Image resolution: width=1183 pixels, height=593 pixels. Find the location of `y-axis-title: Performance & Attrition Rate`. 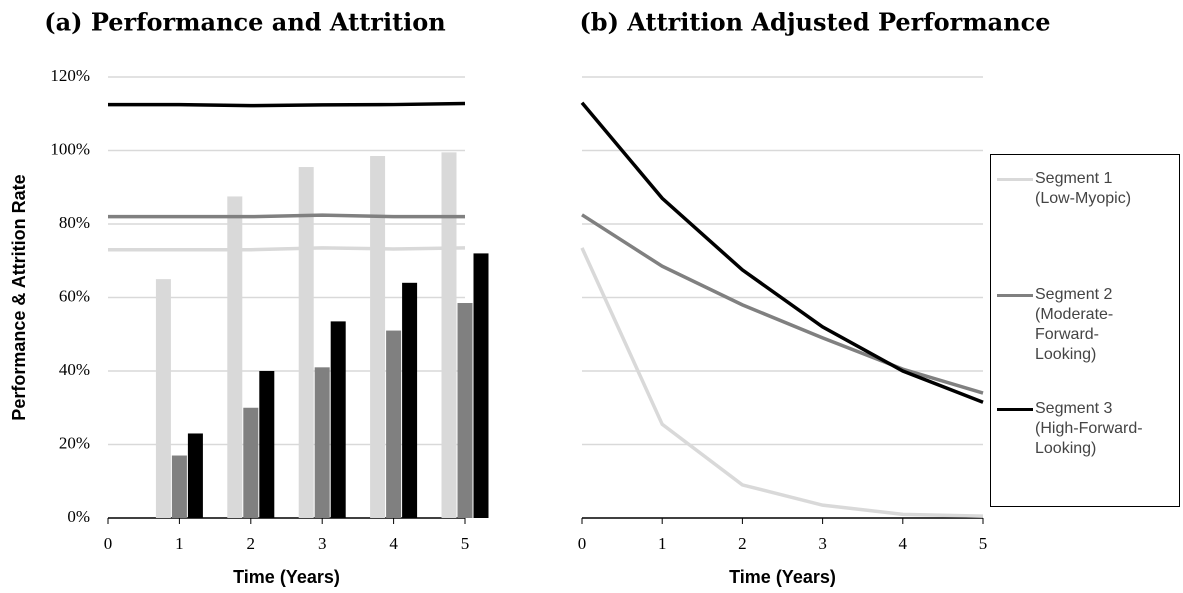

y-axis-title: Performance & Attrition Rate is located at coordinates (19, 297).